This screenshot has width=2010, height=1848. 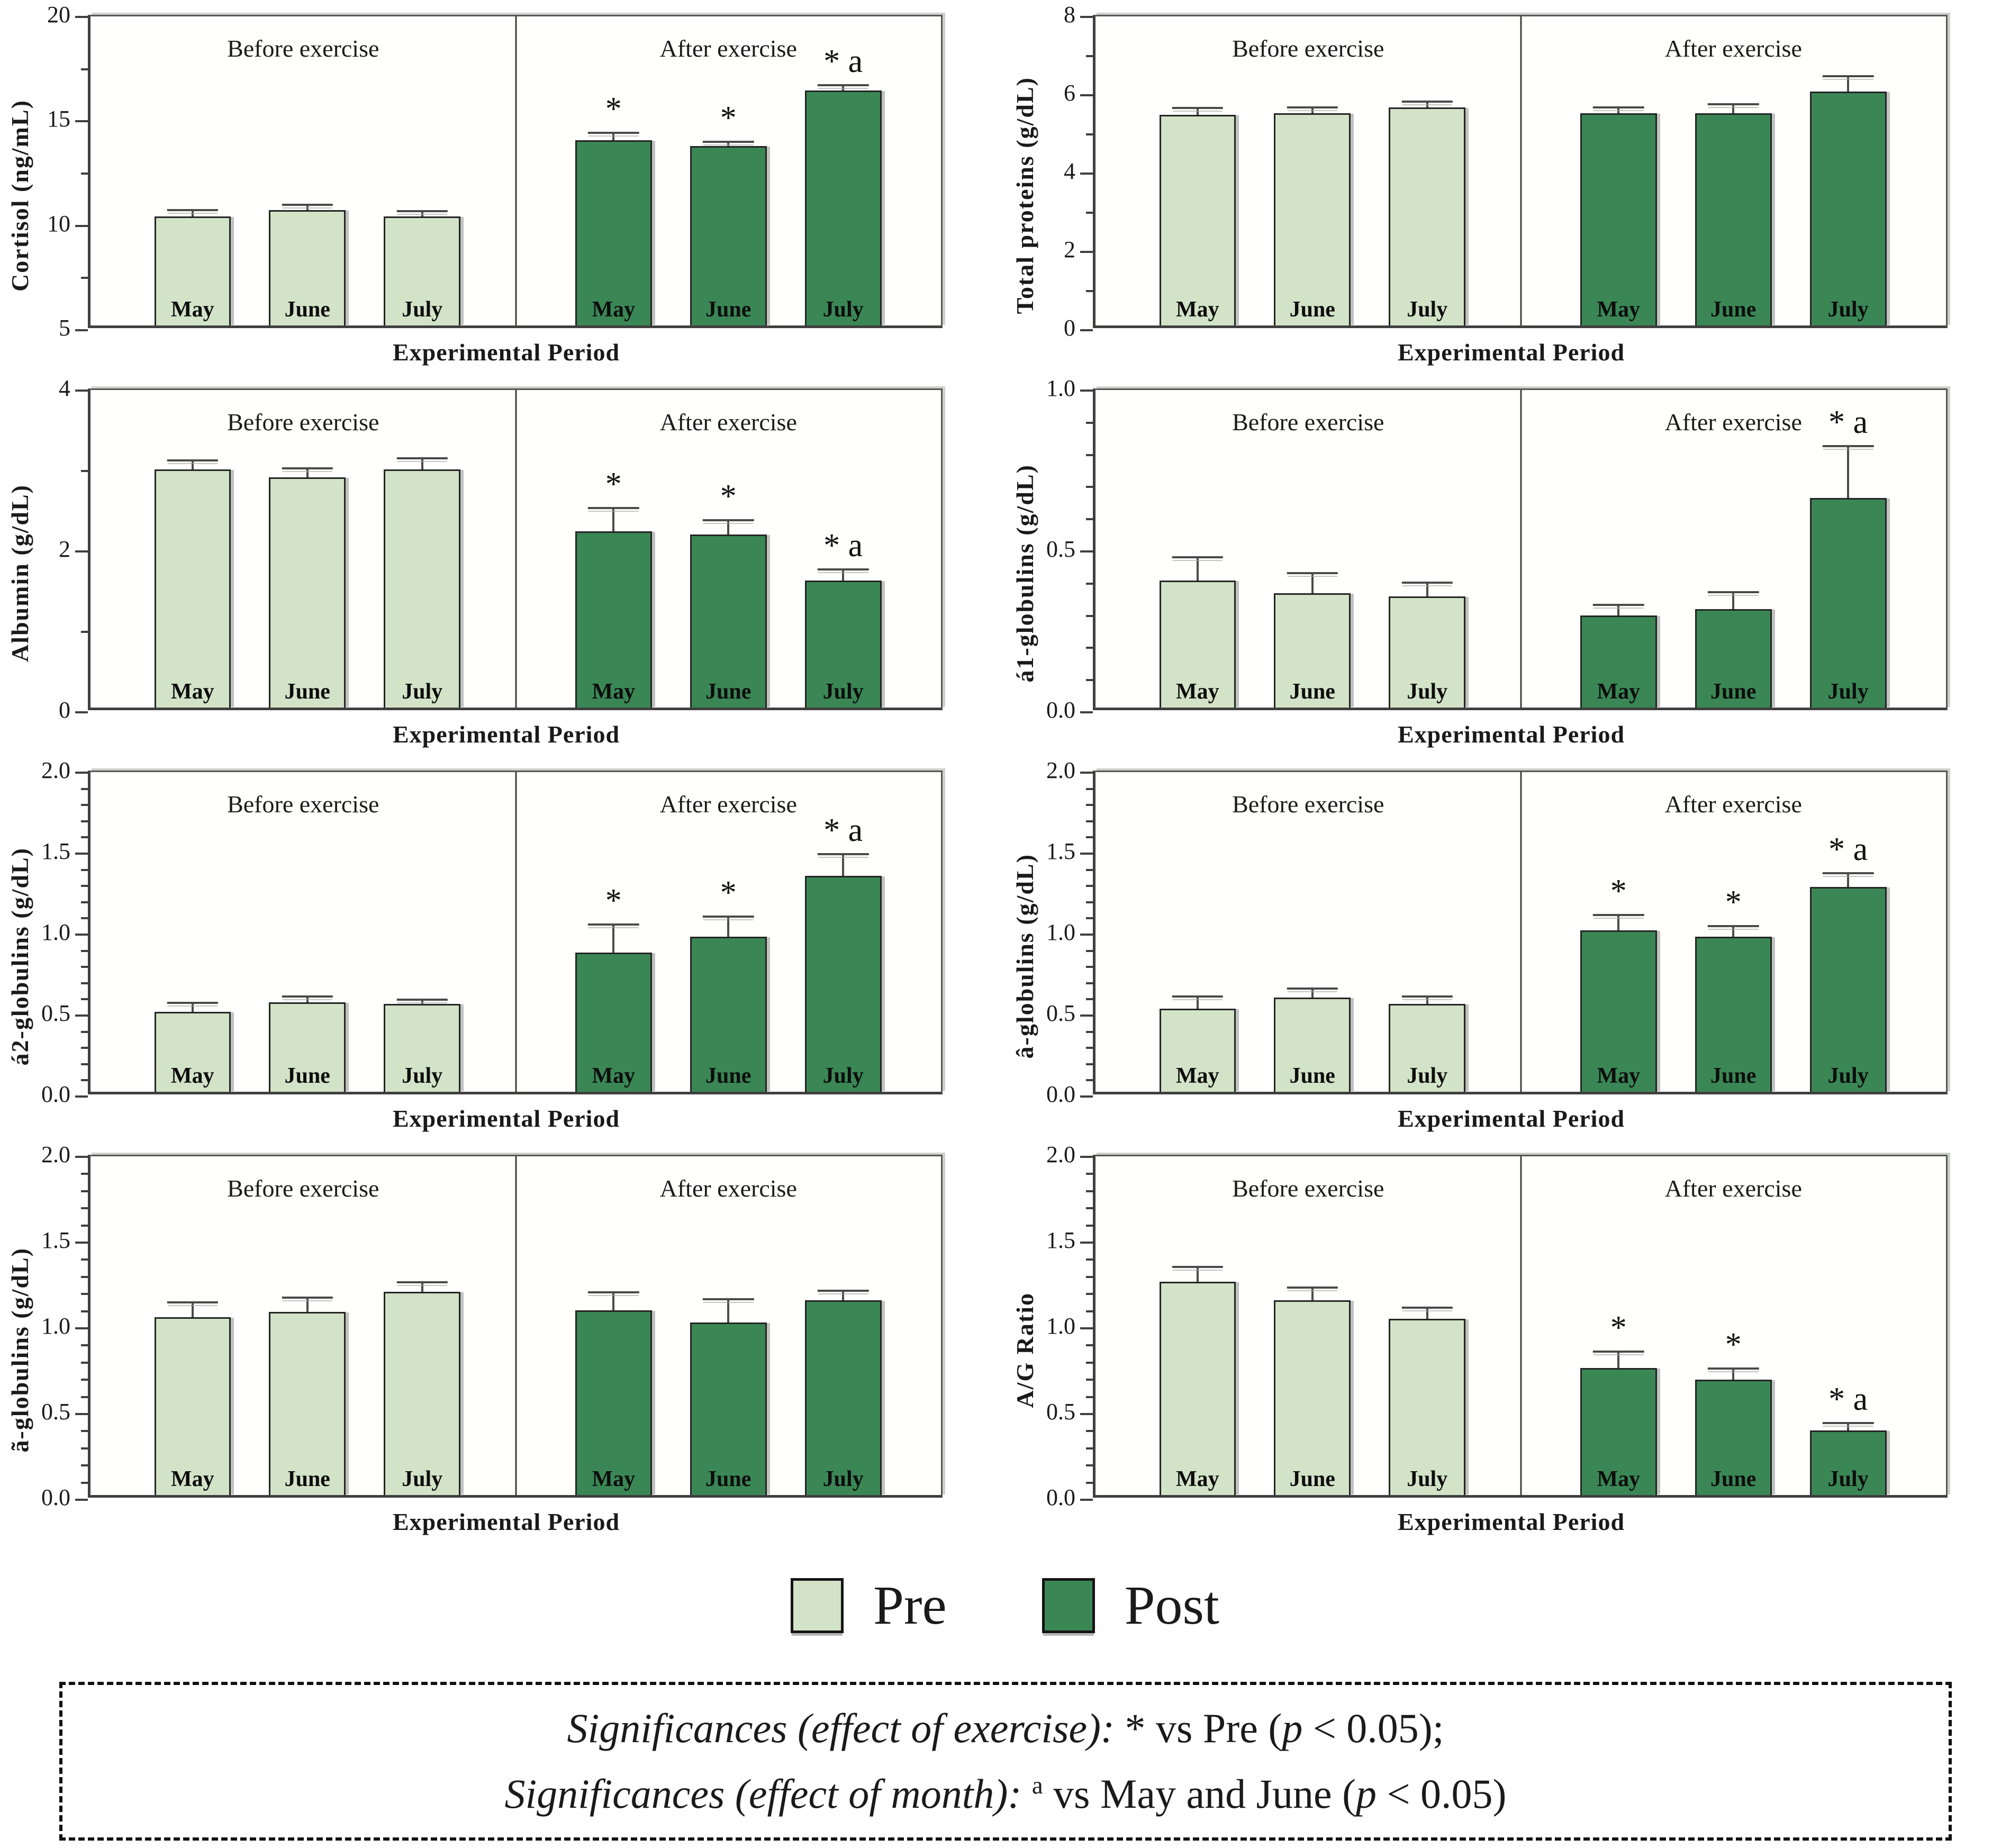 What do you see at coordinates (64, 328) in the screenshot?
I see `y-tick-label: 5` at bounding box center [64, 328].